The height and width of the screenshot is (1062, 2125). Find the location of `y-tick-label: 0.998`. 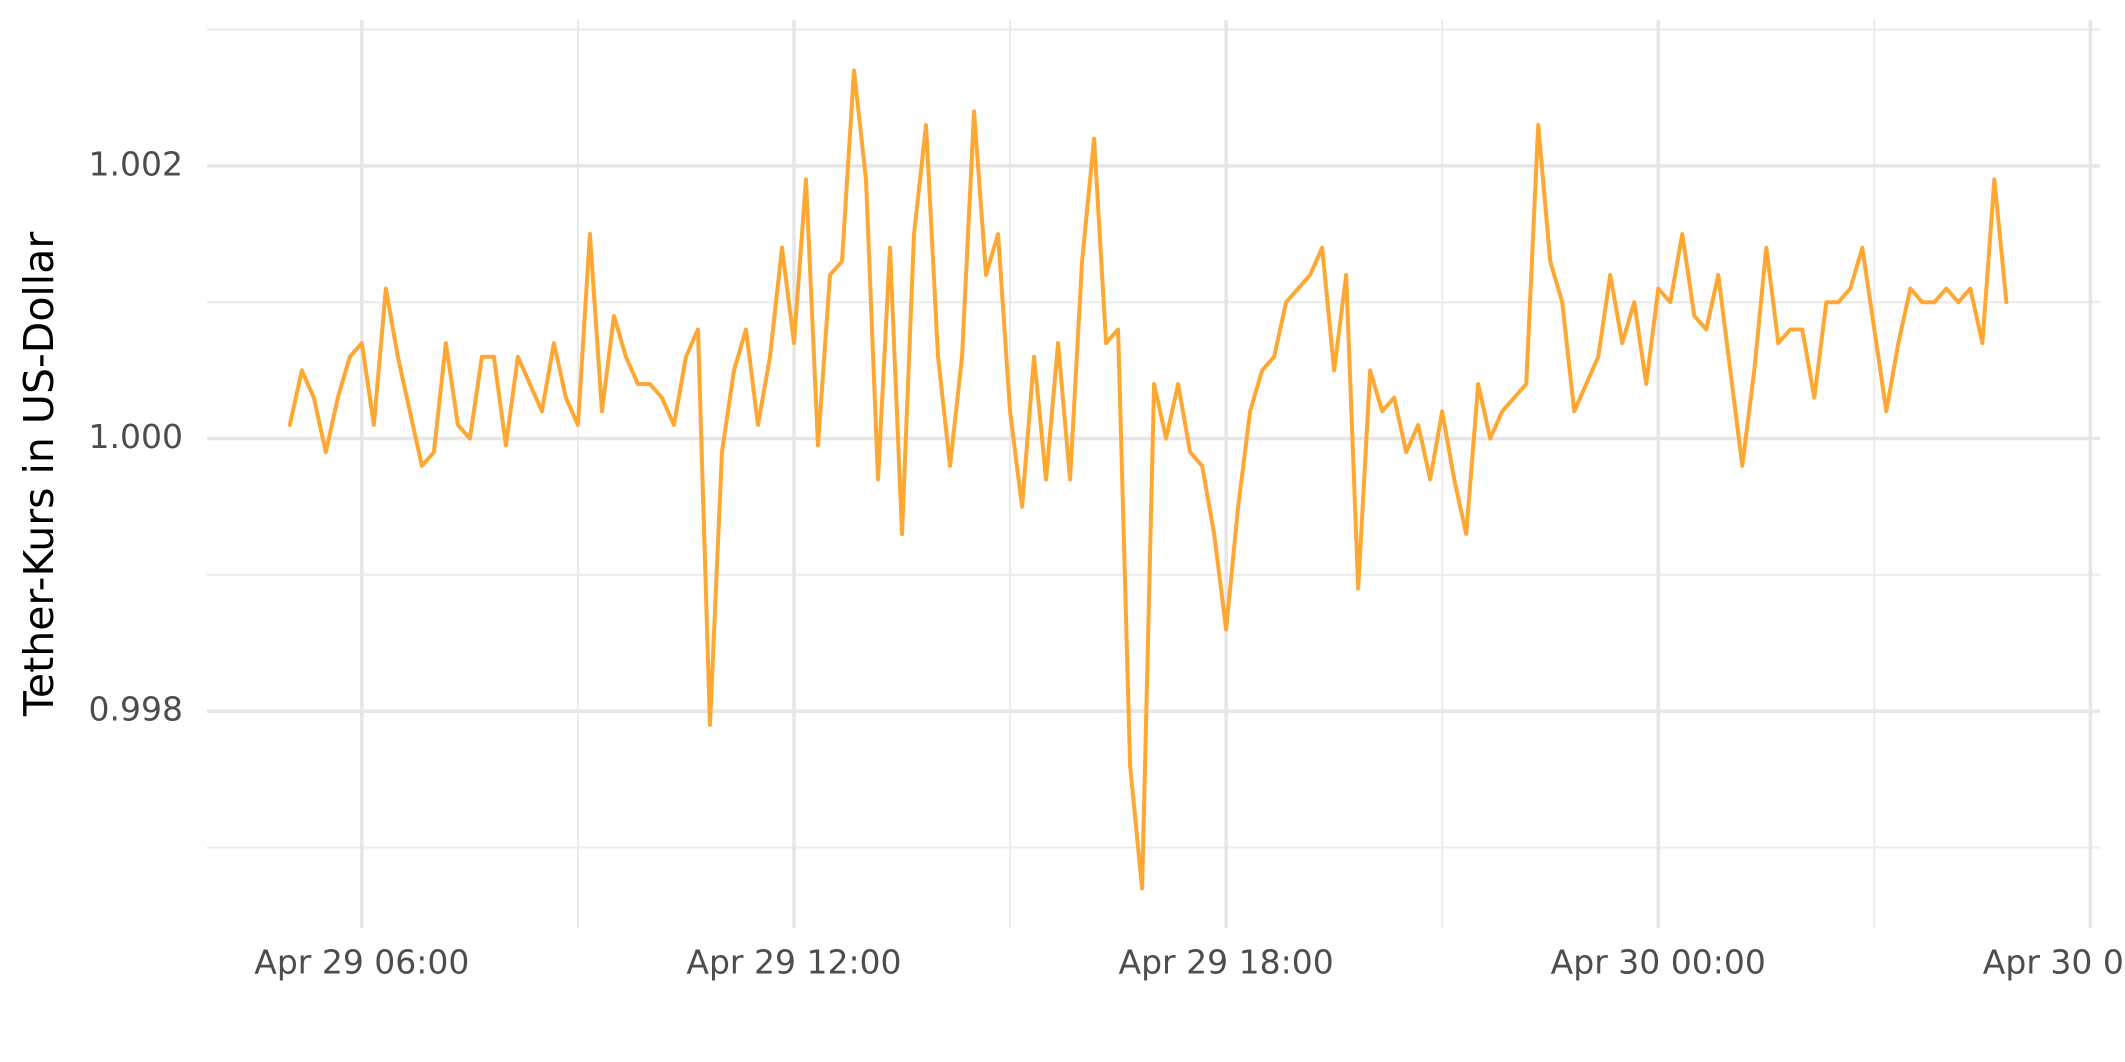

y-tick-label: 0.998 is located at coordinates (136, 709).